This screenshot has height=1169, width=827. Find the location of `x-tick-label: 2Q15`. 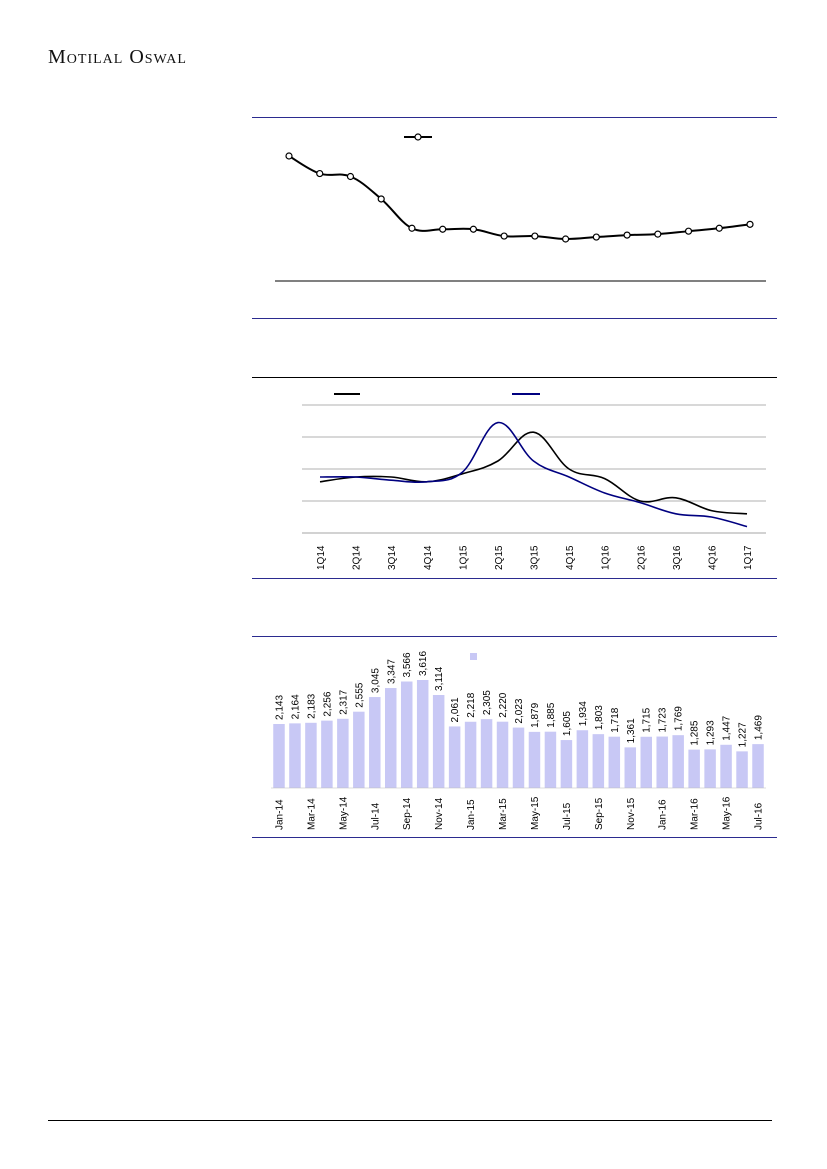

x-tick-label: 2Q15 is located at coordinates (499, 557).